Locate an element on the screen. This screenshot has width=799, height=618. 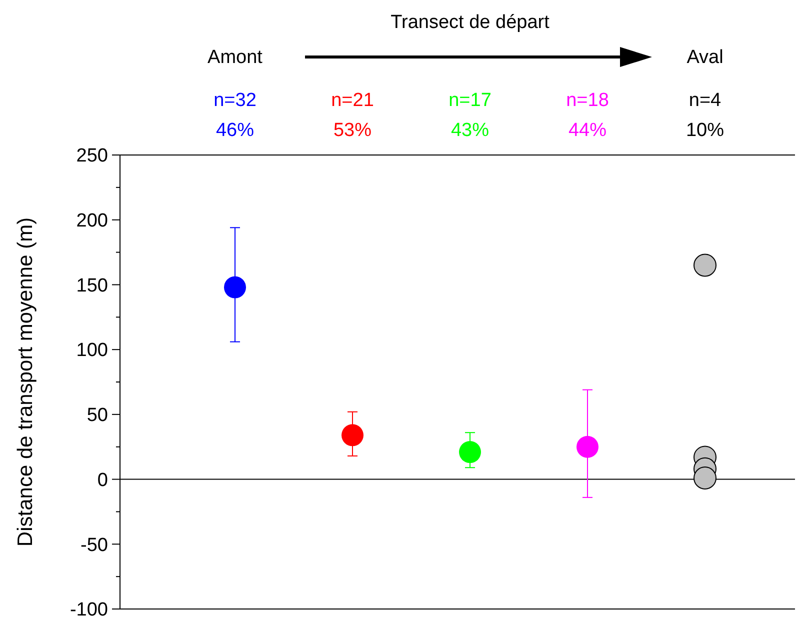
text: Amont is located at coordinates (236, 57).